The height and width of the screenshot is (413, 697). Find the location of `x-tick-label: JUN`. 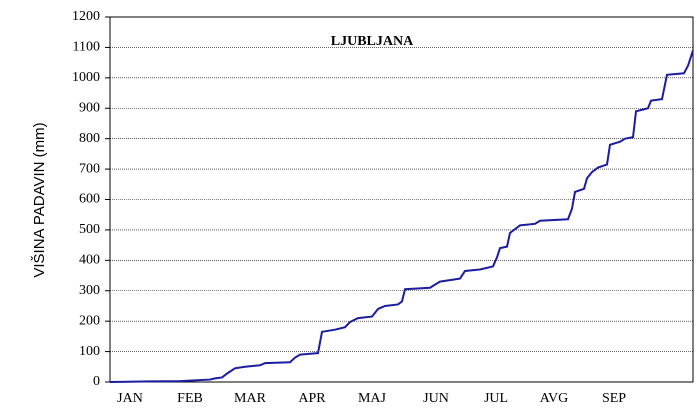

x-tick-label: JUN is located at coordinates (436, 398).